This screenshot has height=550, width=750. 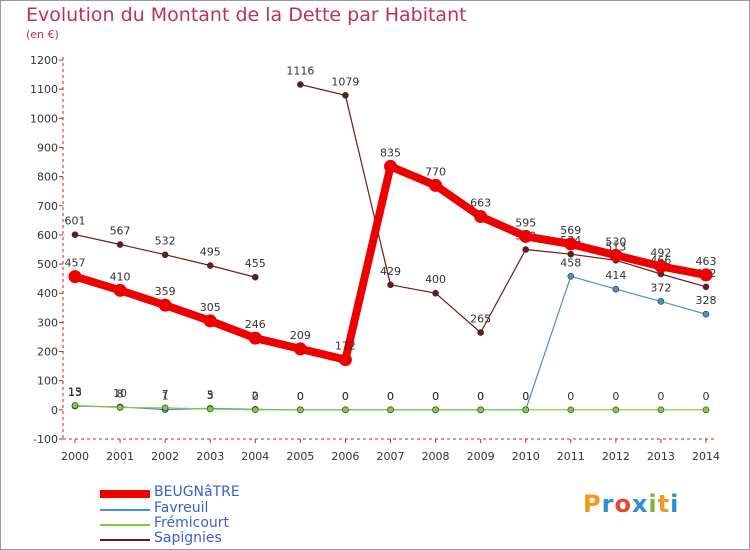 I want to click on data-label: 1079, so click(x=345, y=81).